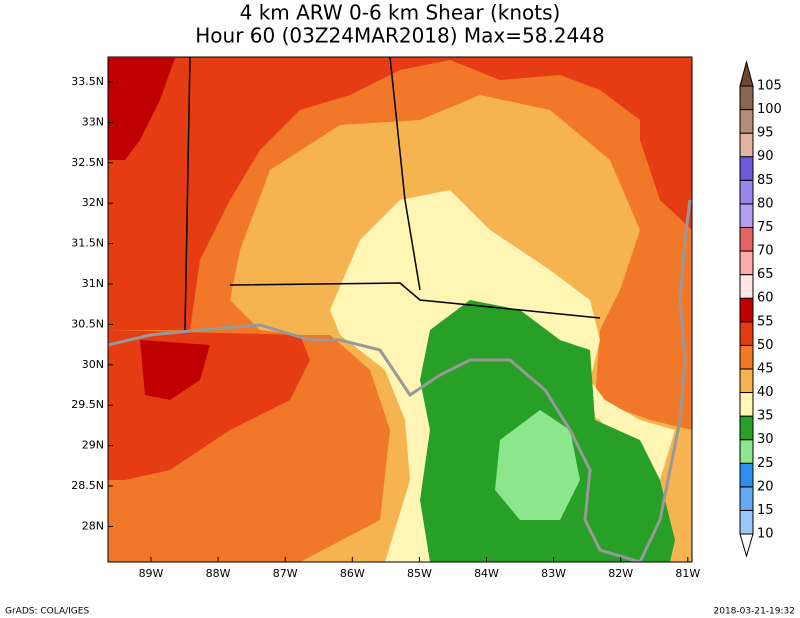 The width and height of the screenshot is (800, 618). What do you see at coordinates (400, 13) in the screenshot?
I see `map-title: 4 km ARW 0-6 km Shear (knots)` at bounding box center [400, 13].